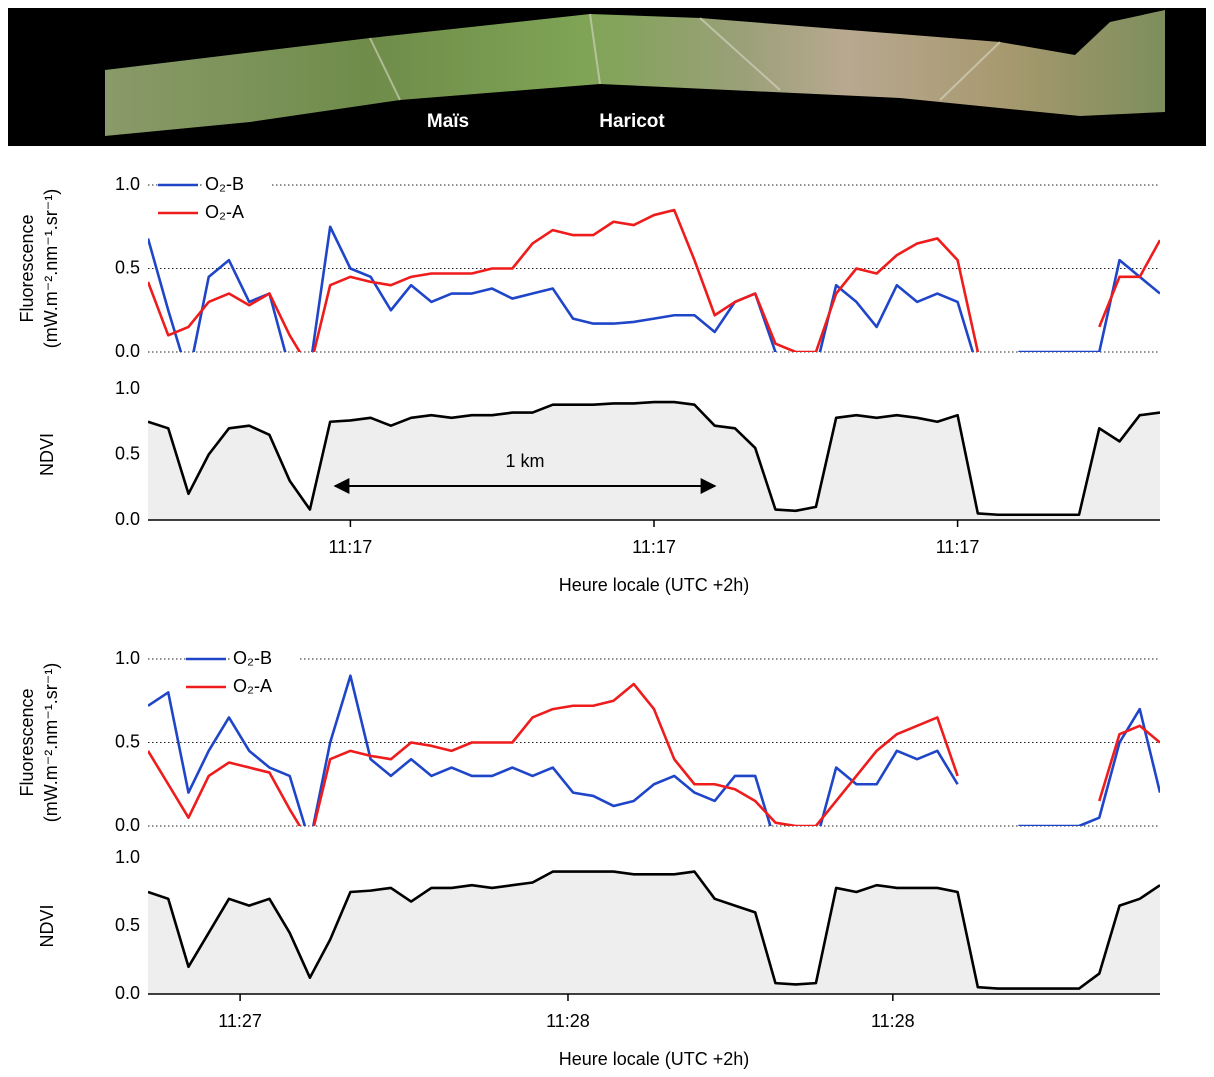  I want to click on annotation-label: 1 km, so click(524, 461).